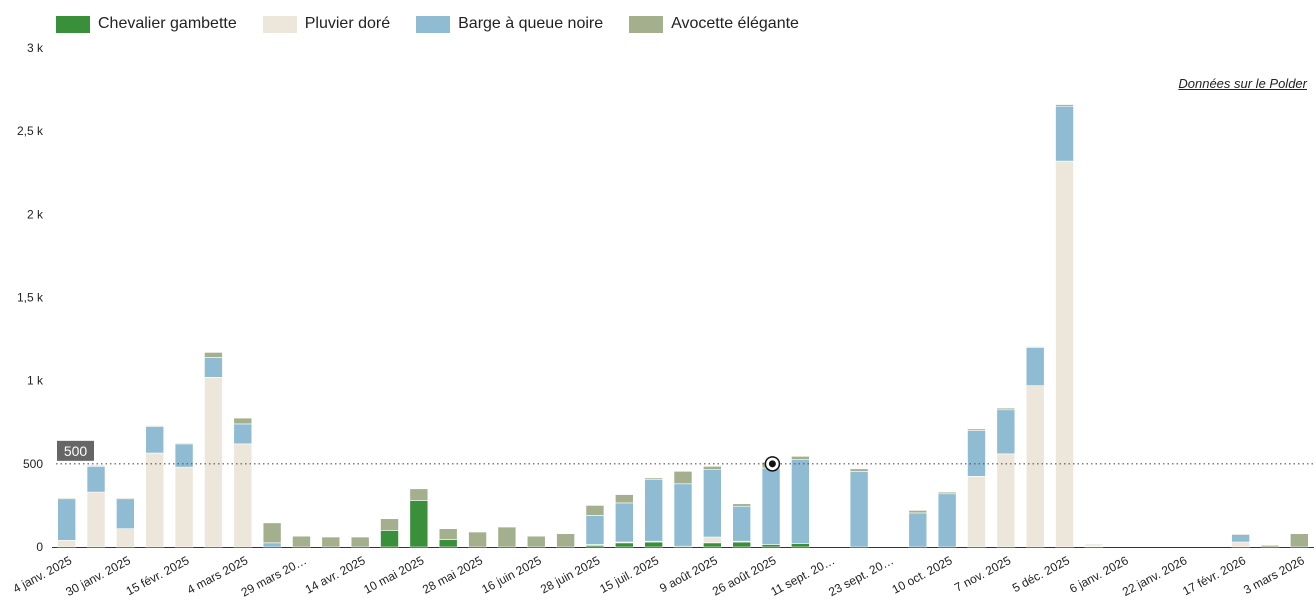 The height and width of the screenshot is (601, 1314). I want to click on x-tick-label: 22 janv. 2026, so click(1155, 576).